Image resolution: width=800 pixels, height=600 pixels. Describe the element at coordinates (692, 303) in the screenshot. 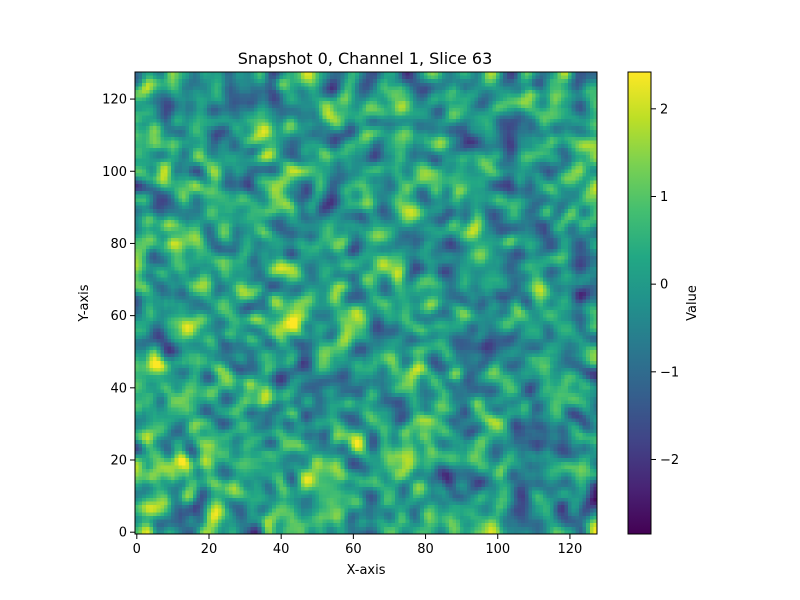

I see `colorbar-label: Value` at that location.